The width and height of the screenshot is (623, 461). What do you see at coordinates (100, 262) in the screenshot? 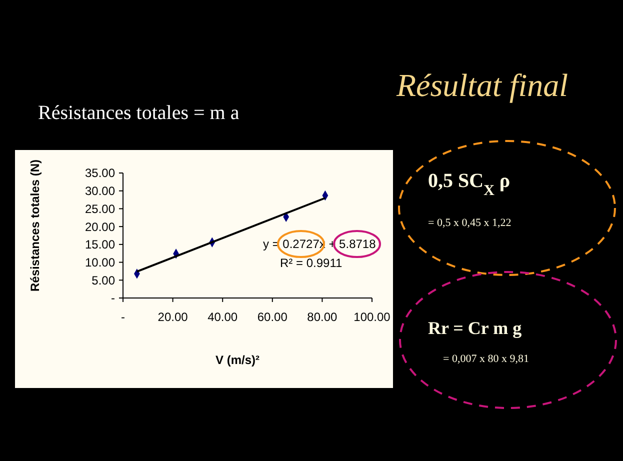
I see `y-tick-label: 10.00` at bounding box center [100, 262].